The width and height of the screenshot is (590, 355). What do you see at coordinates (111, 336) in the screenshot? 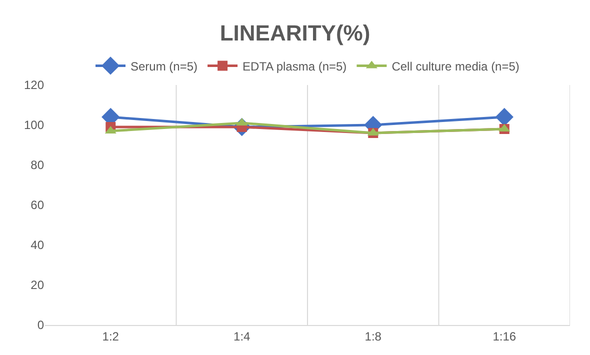
I see `x-tick-label: 1:2` at bounding box center [111, 336].